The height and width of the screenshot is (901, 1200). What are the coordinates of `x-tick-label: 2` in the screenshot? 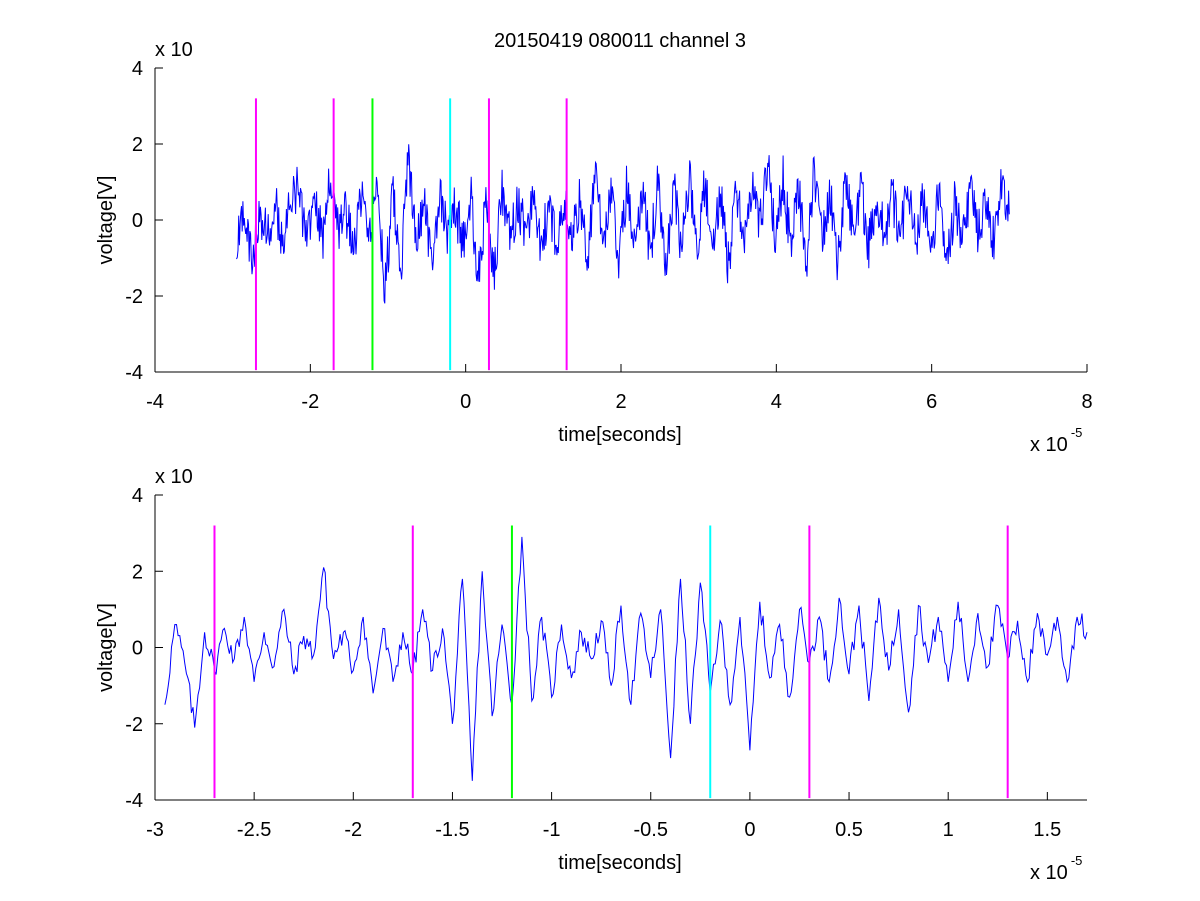 It's located at (620, 402).